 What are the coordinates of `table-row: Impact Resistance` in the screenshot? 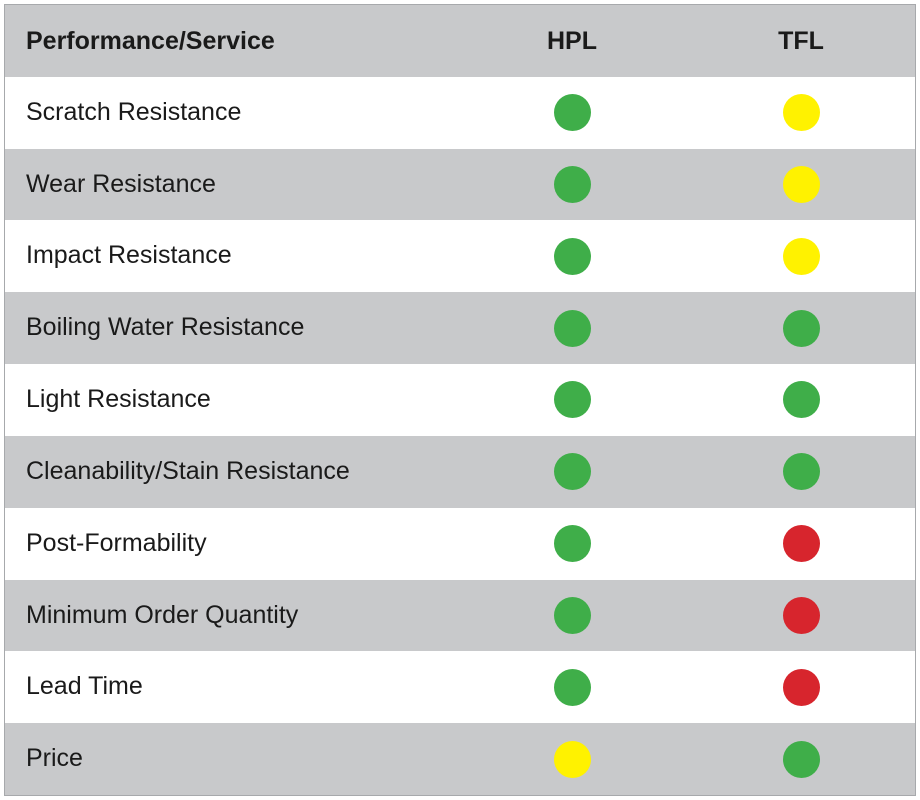 It's located at (460, 256).